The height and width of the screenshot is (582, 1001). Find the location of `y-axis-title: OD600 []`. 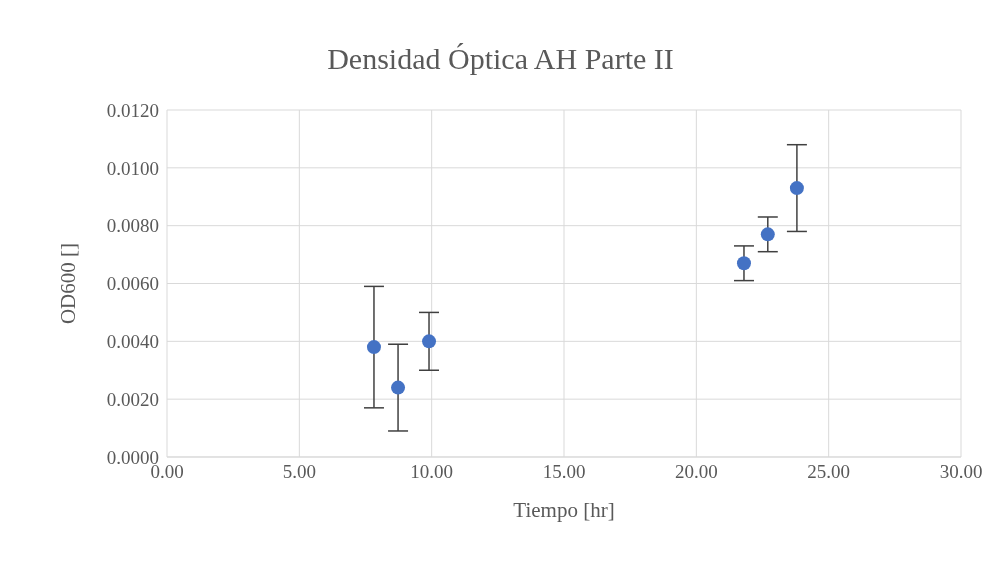

y-axis-title: OD600 [] is located at coordinates (68, 283).